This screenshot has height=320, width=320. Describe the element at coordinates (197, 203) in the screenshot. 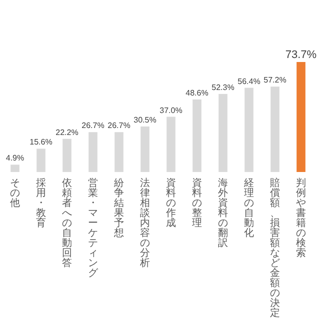

I see `x-tick-label: 資料の整理` at that location.